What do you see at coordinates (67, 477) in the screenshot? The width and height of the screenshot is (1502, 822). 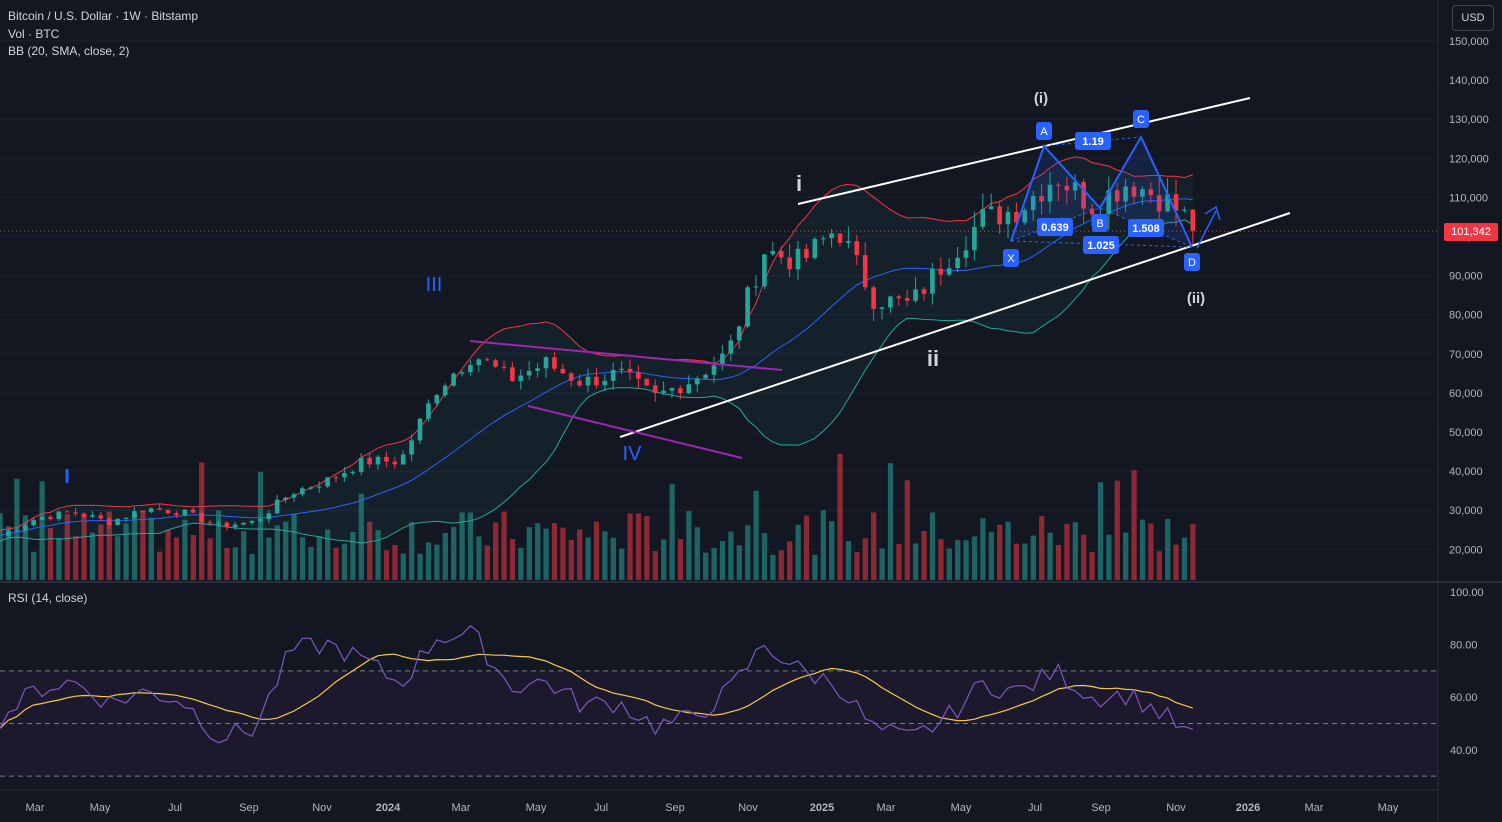 I see `wave-label-i: I` at bounding box center [67, 477].